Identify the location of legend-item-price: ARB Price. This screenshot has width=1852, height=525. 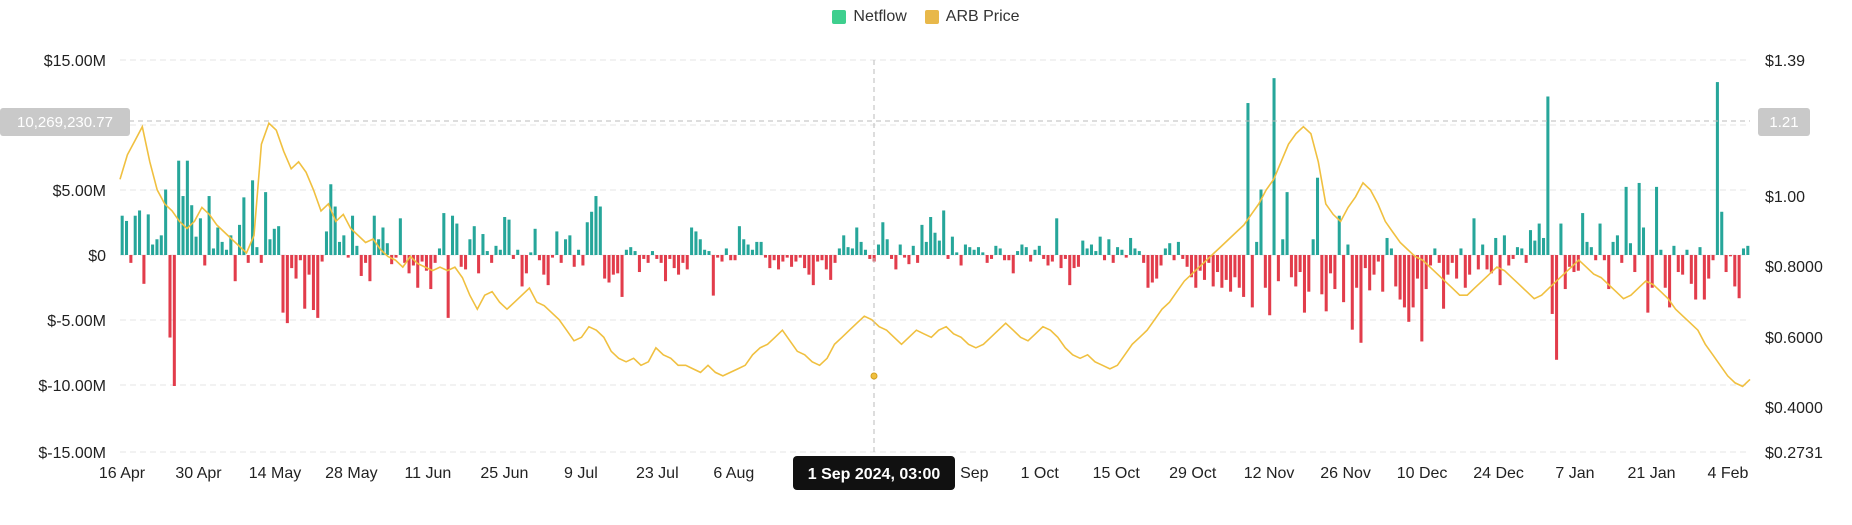
(972, 17).